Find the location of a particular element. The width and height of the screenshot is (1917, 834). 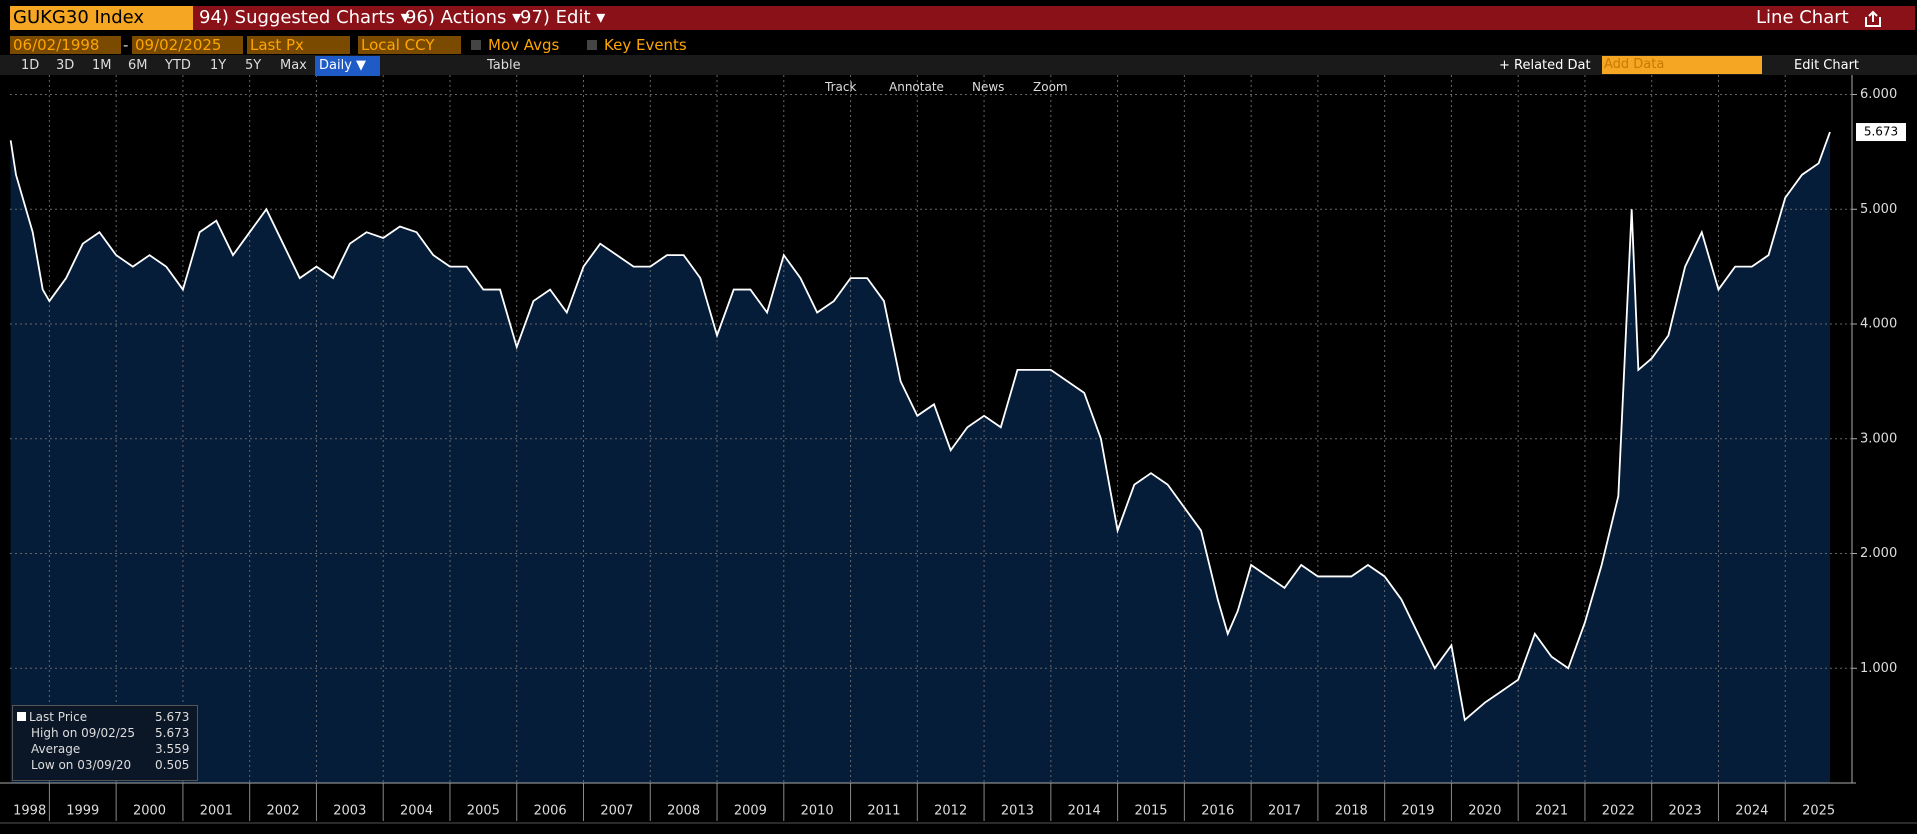

period-button: 1D is located at coordinates (30, 65).